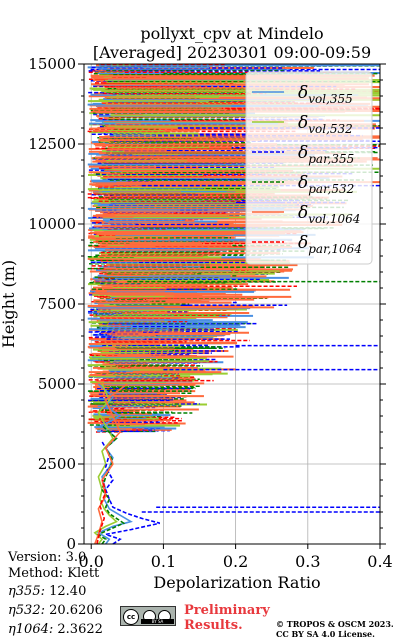 Image resolution: width=400 pixels, height=640 pixels. Describe the element at coordinates (335, 249) in the screenshot. I see `legend-subscript-par1064: par,1064` at that location.